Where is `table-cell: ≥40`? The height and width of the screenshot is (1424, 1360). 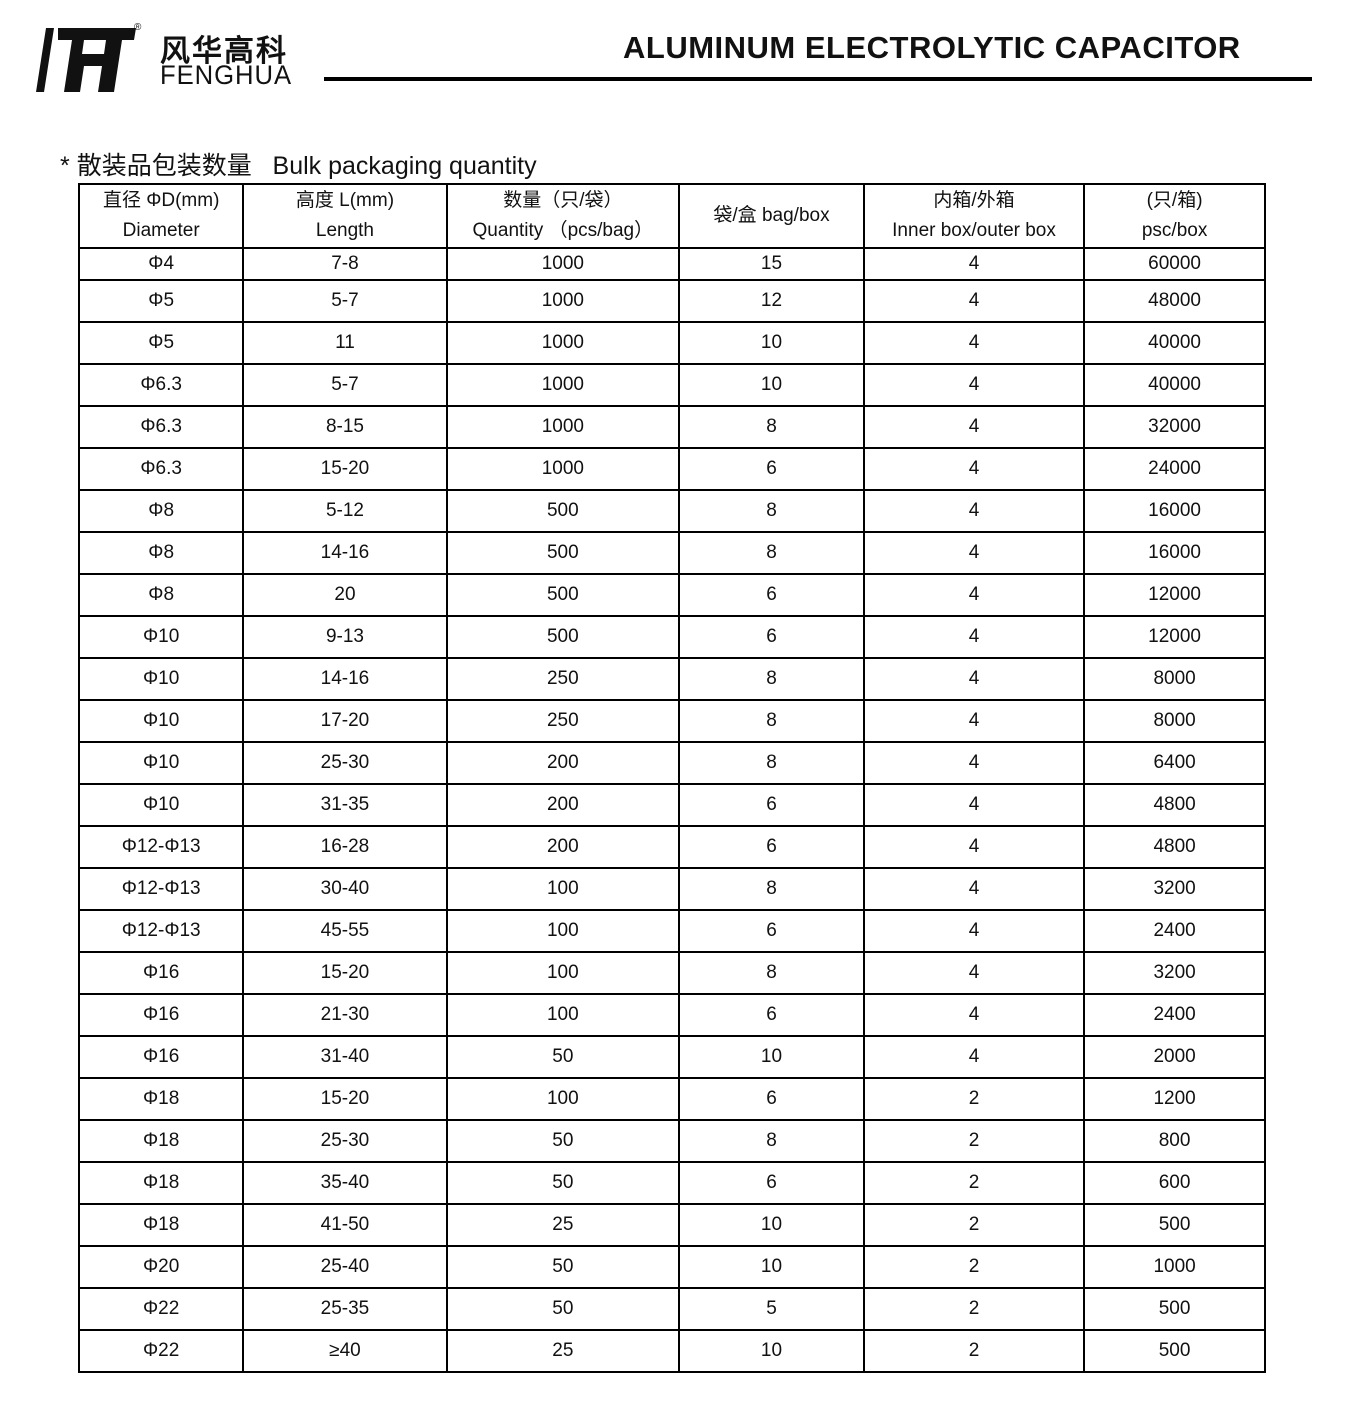 table-cell: ≥40 is located at coordinates (345, 1351).